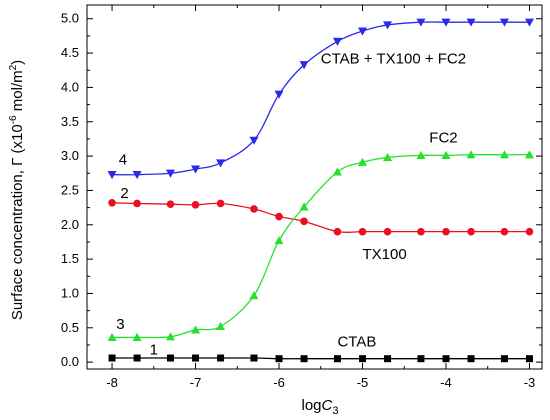 This screenshot has width=550, height=420. What do you see at coordinates (279, 382) in the screenshot?
I see `x-tick-label: -6` at bounding box center [279, 382].